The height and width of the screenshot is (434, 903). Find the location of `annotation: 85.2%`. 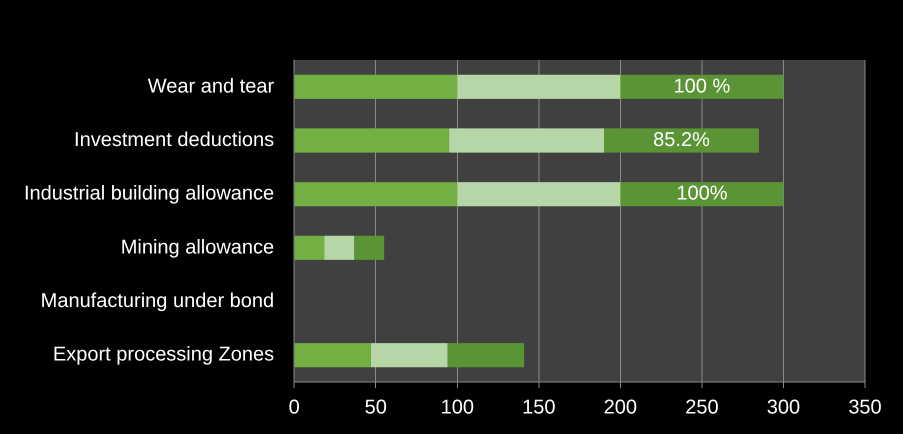

annotation: 85.2% is located at coordinates (681, 140).